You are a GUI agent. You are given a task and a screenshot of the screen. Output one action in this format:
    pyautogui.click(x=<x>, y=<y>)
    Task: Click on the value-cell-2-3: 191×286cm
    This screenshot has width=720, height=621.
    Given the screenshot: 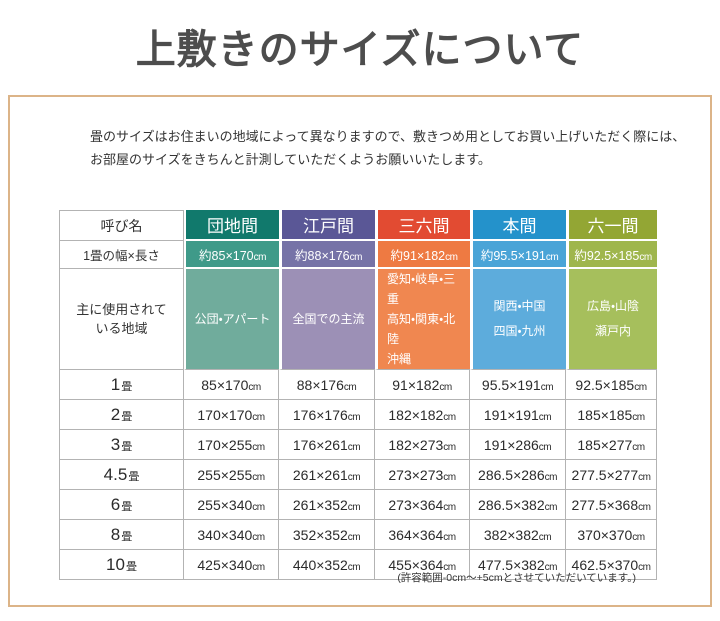 What is the action you would take?
    pyautogui.click(x=518, y=445)
    